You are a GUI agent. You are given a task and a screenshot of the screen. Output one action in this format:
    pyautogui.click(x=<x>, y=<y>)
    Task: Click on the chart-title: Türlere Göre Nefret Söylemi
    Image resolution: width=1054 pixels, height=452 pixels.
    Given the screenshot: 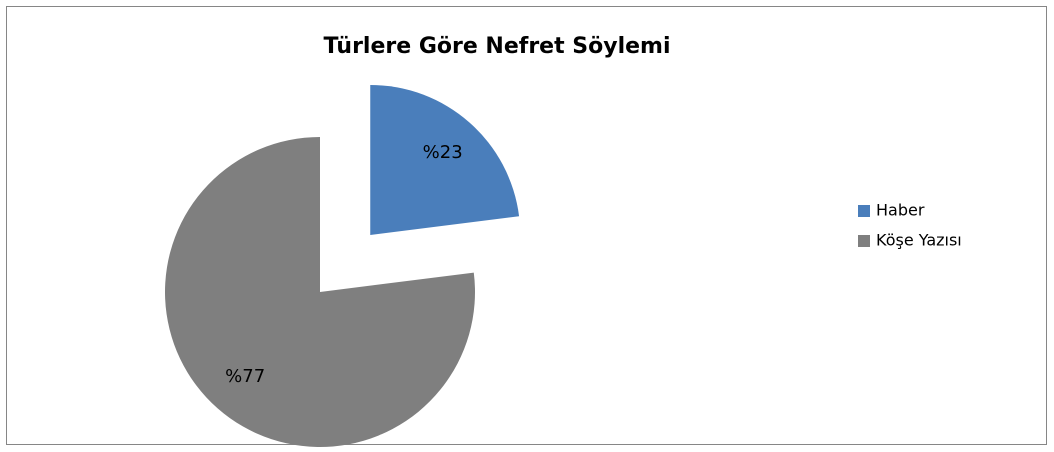 What is the action you would take?
    pyautogui.click(x=497, y=46)
    